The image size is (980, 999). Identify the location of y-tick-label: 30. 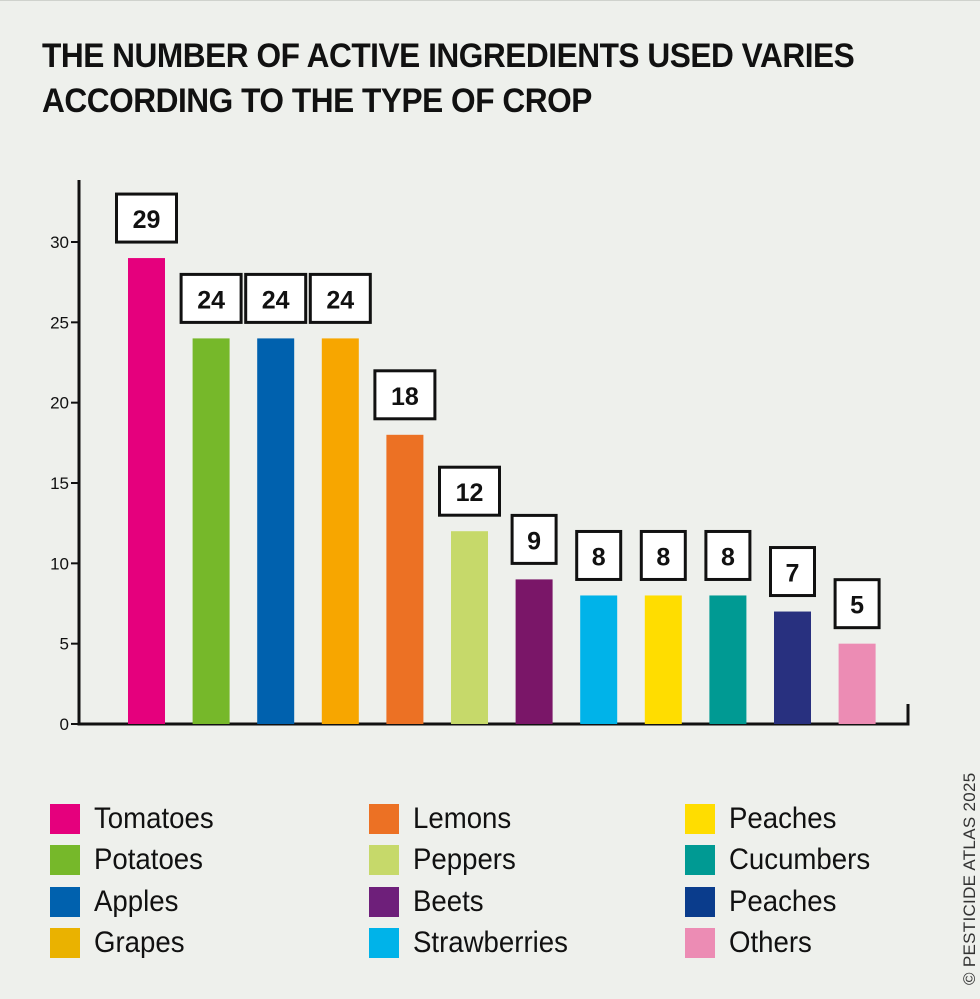
(59, 242).